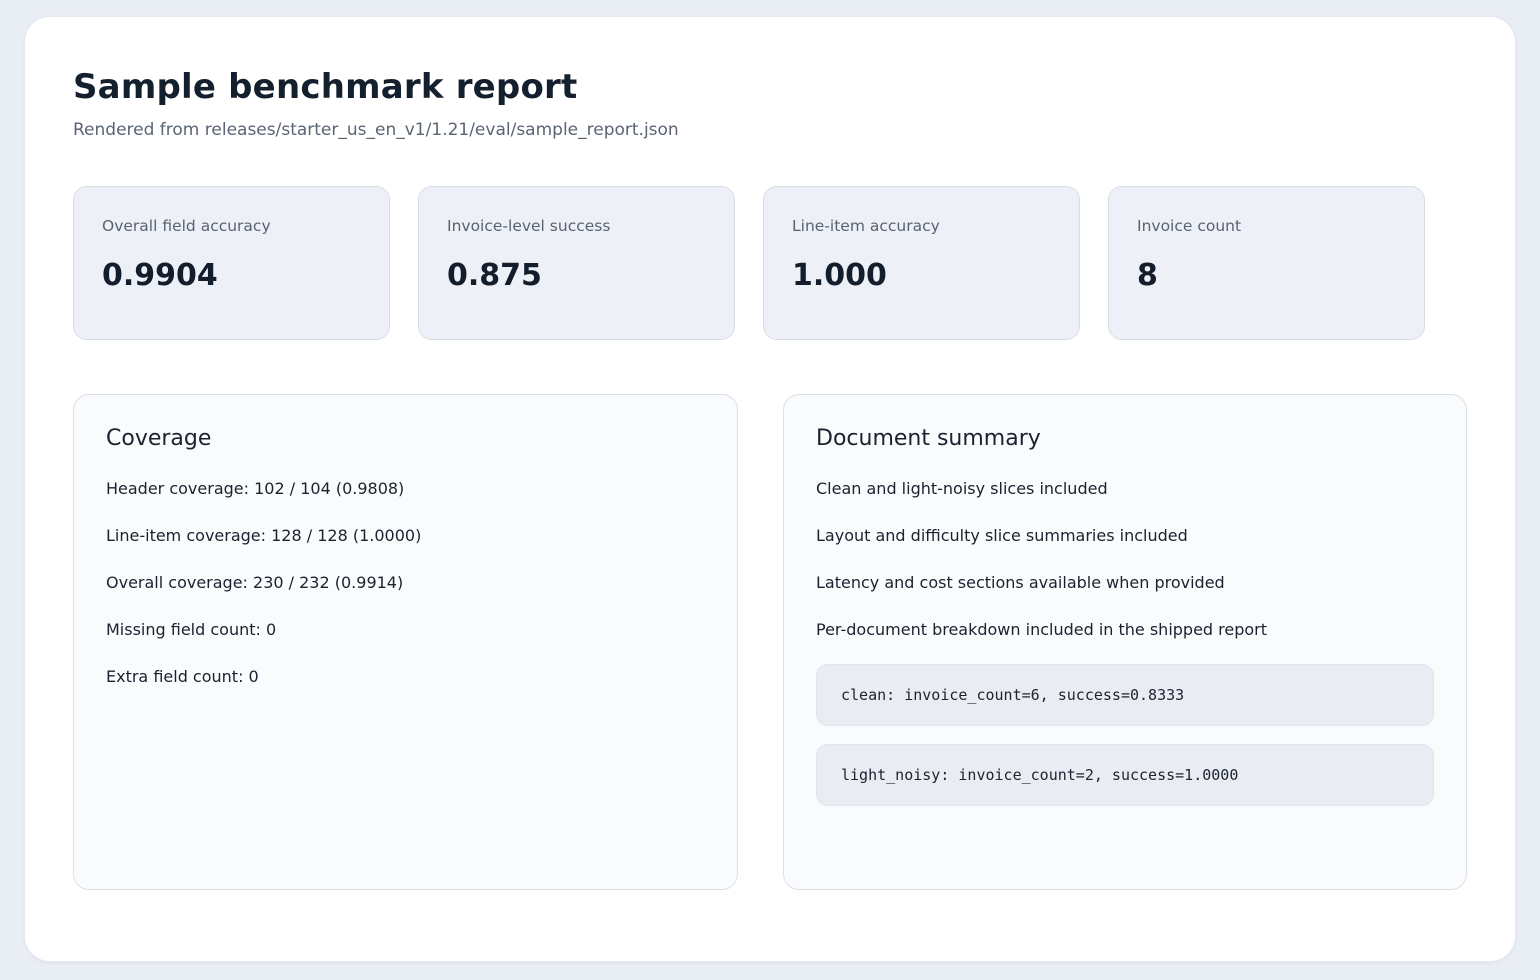  Describe the element at coordinates (255, 582) in the screenshot. I see `coverage-line-overall: Overall coverage: 230 / 232 (0.9914)` at that location.